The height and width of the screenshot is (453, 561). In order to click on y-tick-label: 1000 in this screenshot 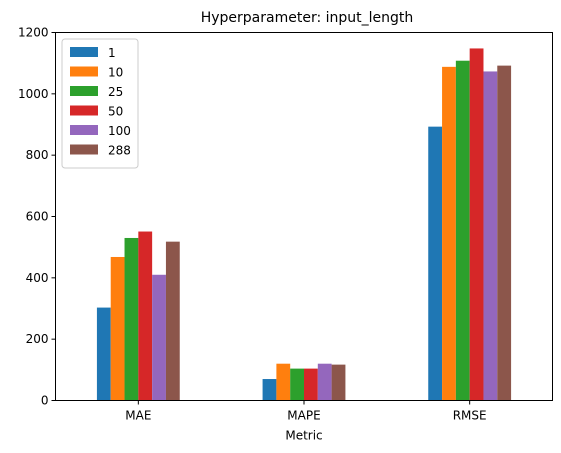, I will do `click(33, 94)`.